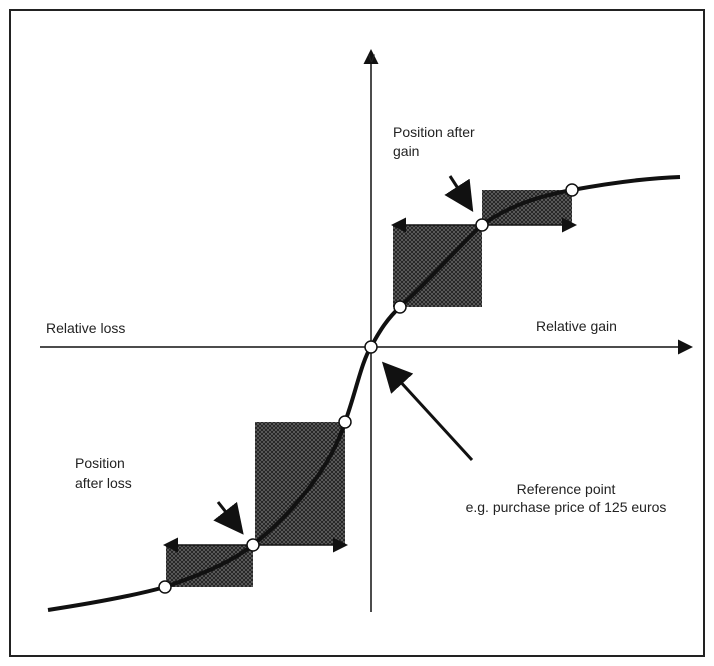 This screenshot has width=714, height=666. Describe the element at coordinates (566, 507) in the screenshot. I see `reference-point-label: e.g. purchase price of 125 euros` at that location.